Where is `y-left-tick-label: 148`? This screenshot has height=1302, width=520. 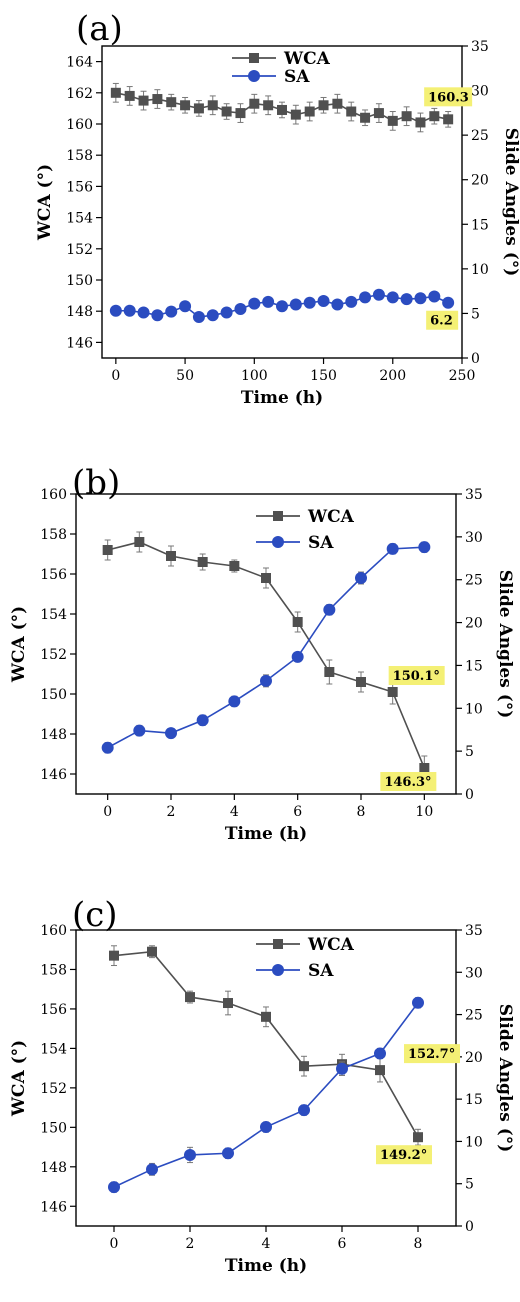
y-left-tick-label: 148 is located at coordinates (79, 312).